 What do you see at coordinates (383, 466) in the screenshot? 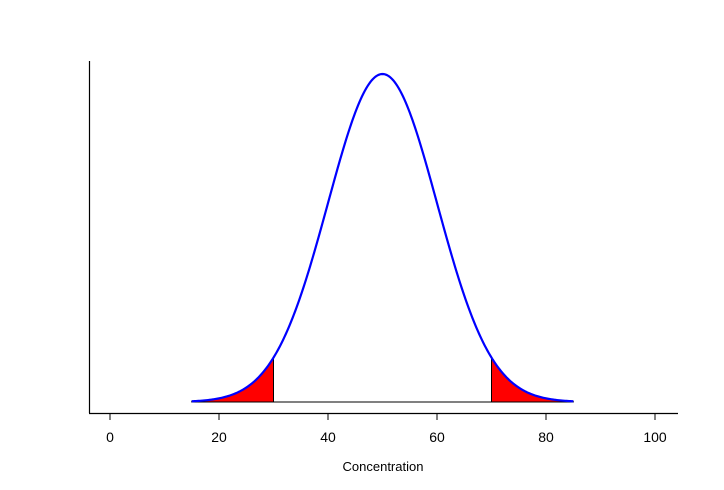
I see `x-axis-title: Concentration` at bounding box center [383, 466].